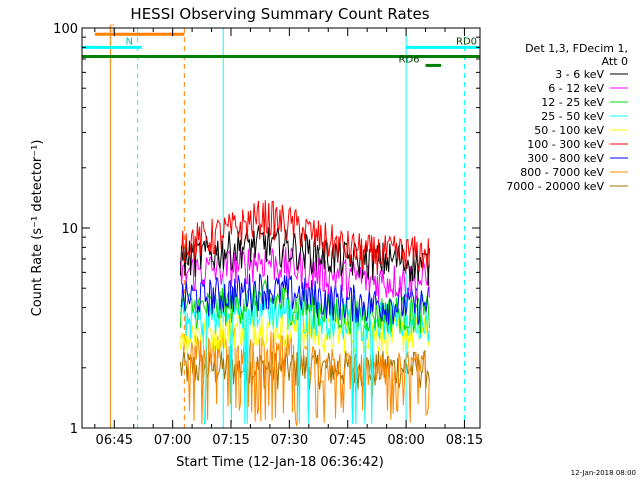  Describe the element at coordinates (69, 229) in the screenshot. I see `y-tick-label: 10` at that location.